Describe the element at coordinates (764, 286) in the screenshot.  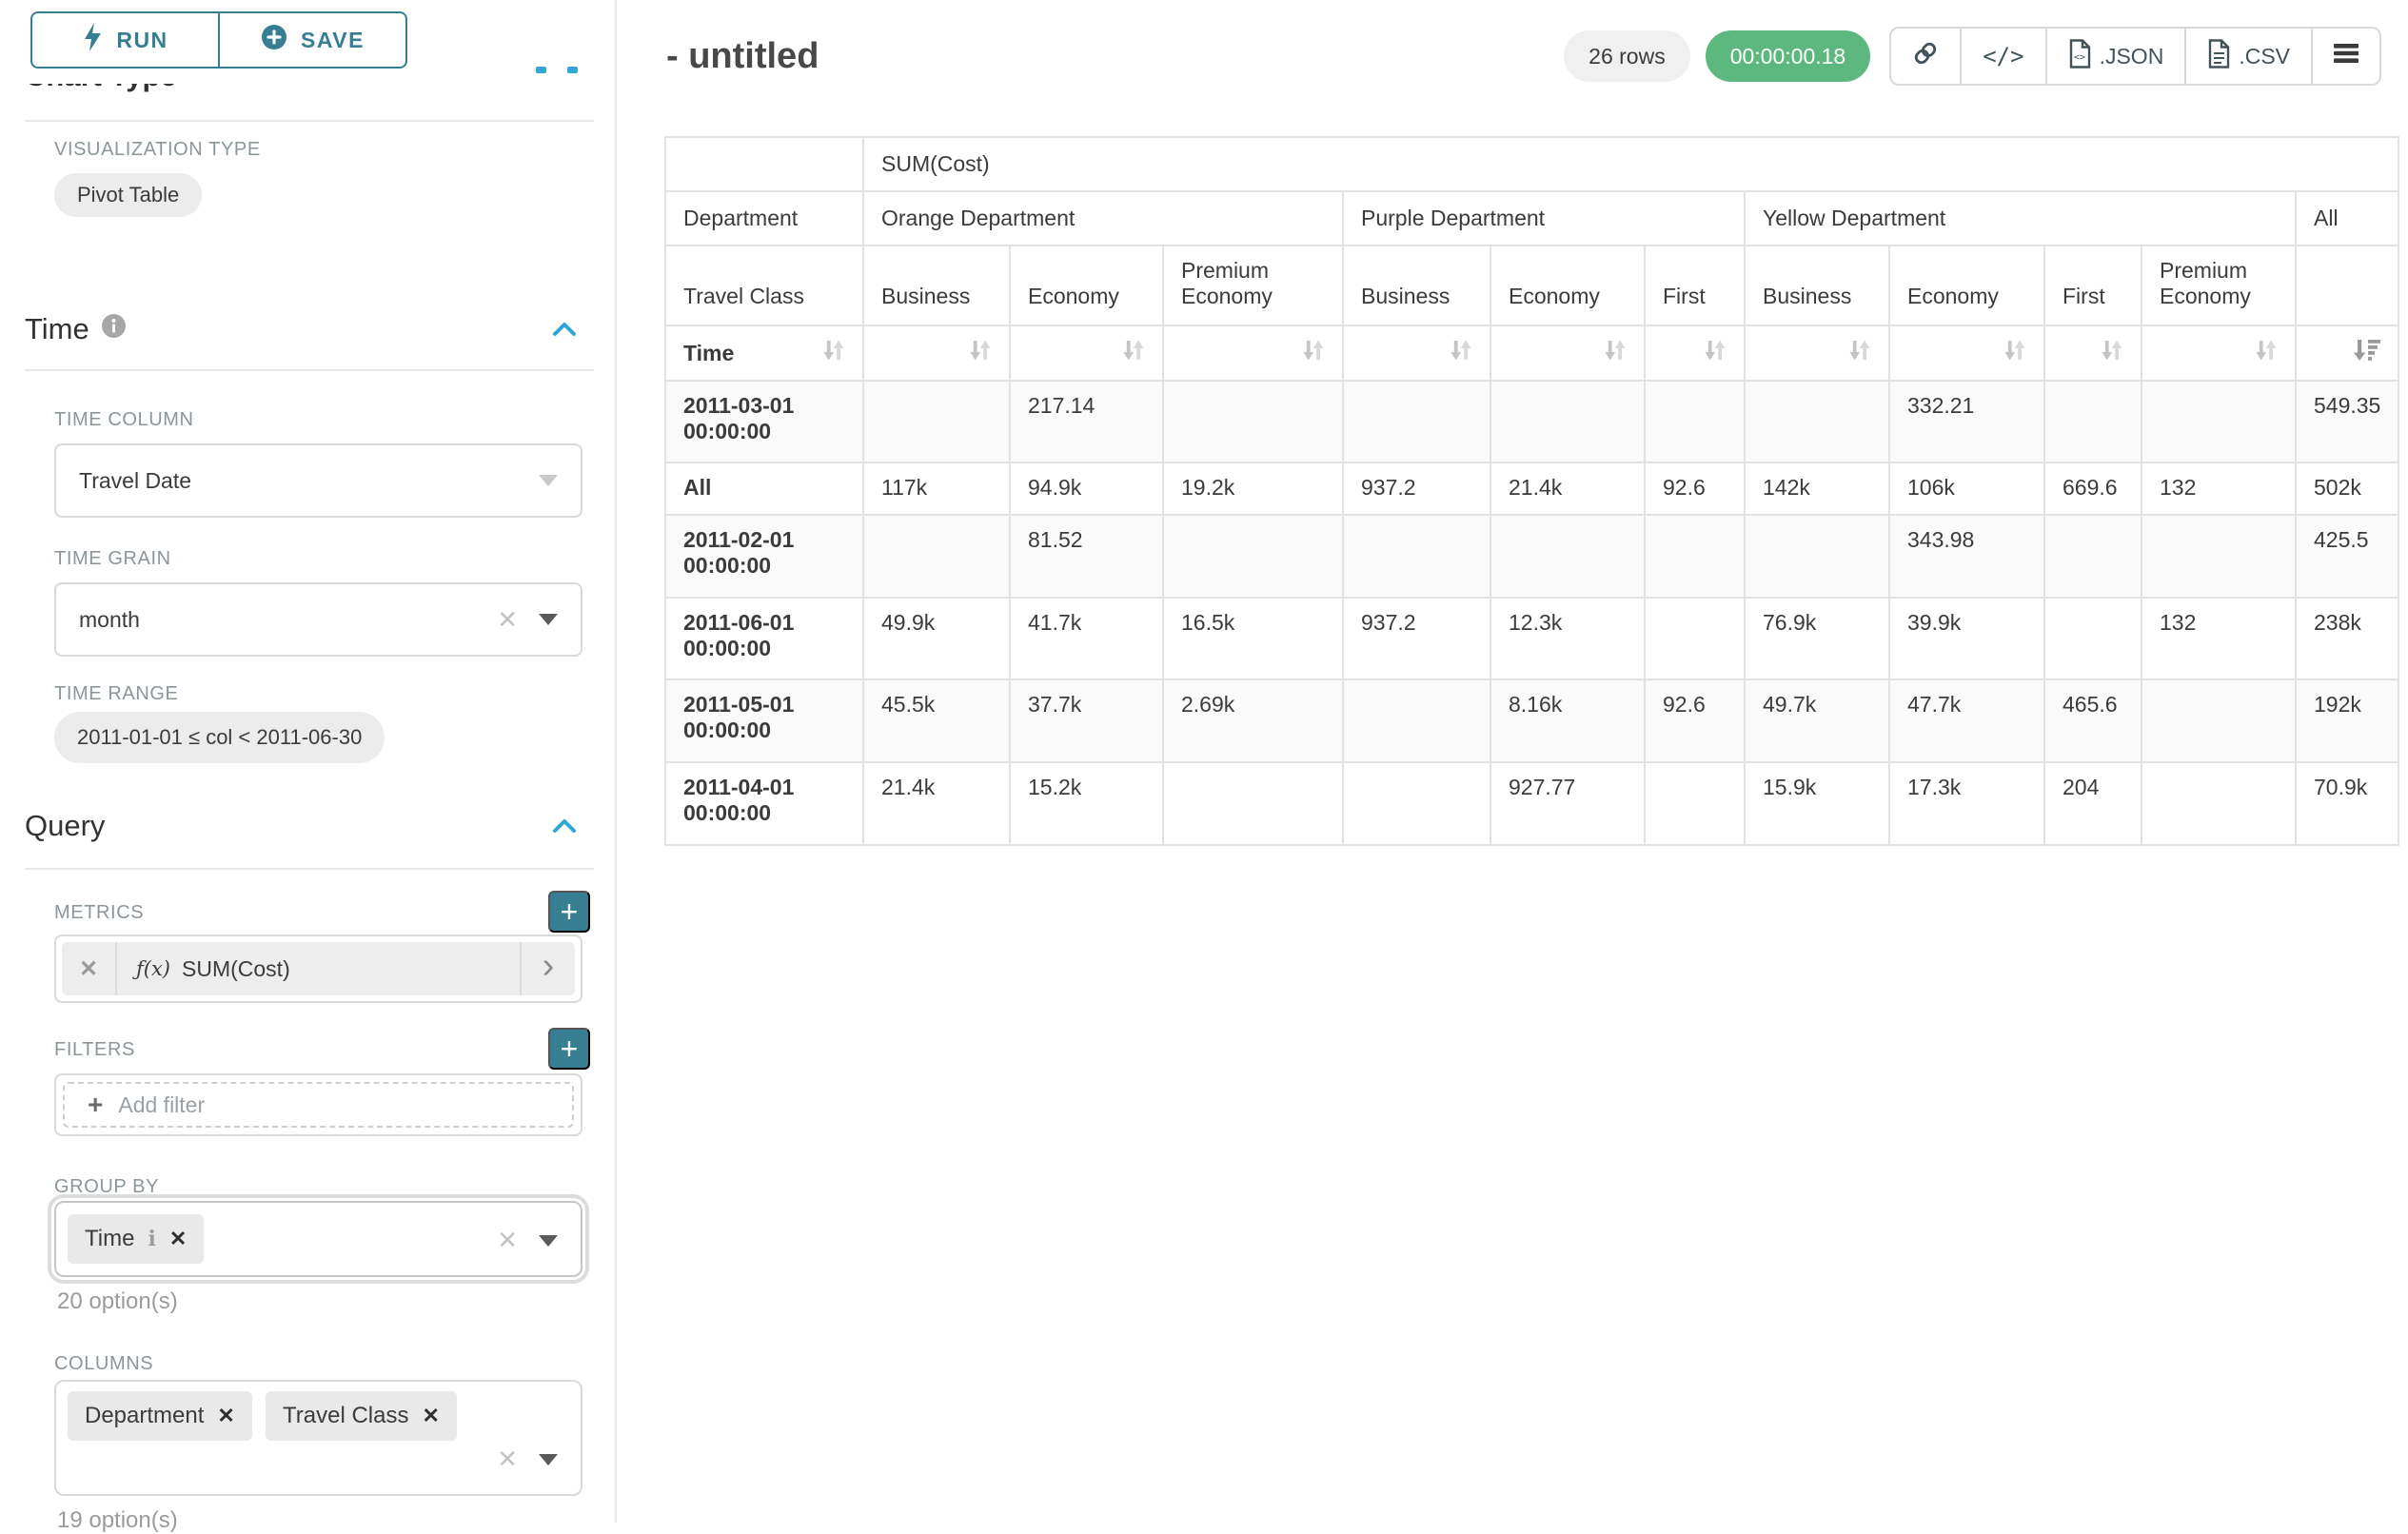
I see `travel-class-axis-label: Travel Class` at that location.